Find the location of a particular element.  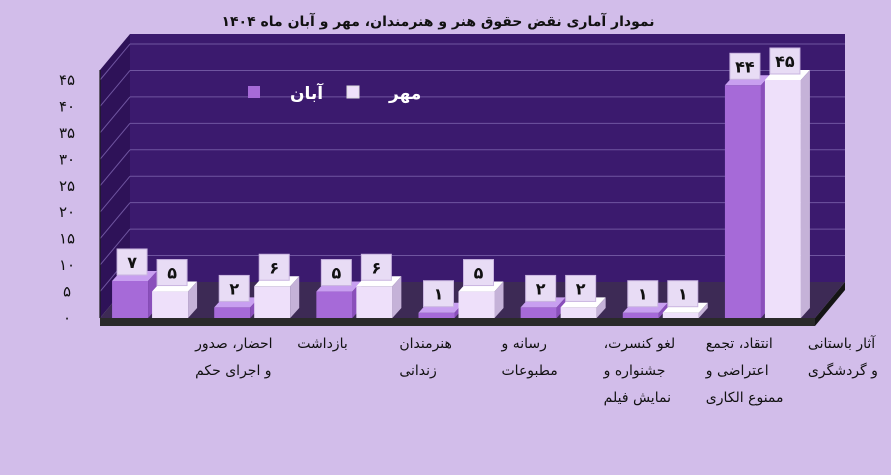

x-tick-label: انتقاد، تجمع اعتراضی و ممنوع الکاری is located at coordinates (744, 371).